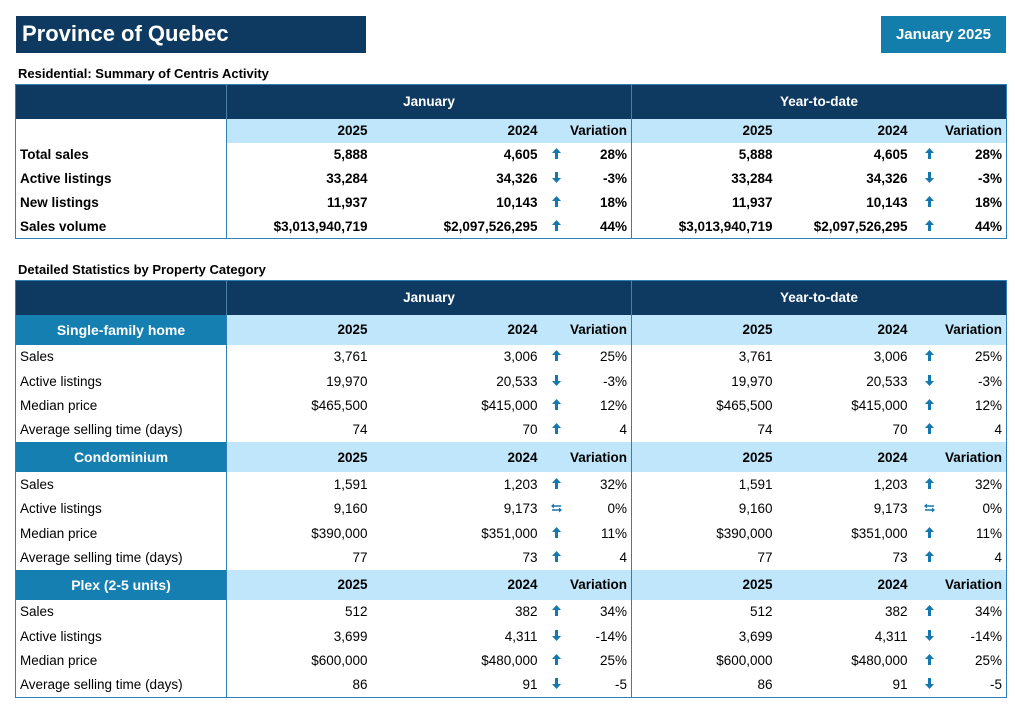 Image resolution: width=1015 pixels, height=708 pixels. I want to click on value-2024-month: $415,000, so click(509, 405).